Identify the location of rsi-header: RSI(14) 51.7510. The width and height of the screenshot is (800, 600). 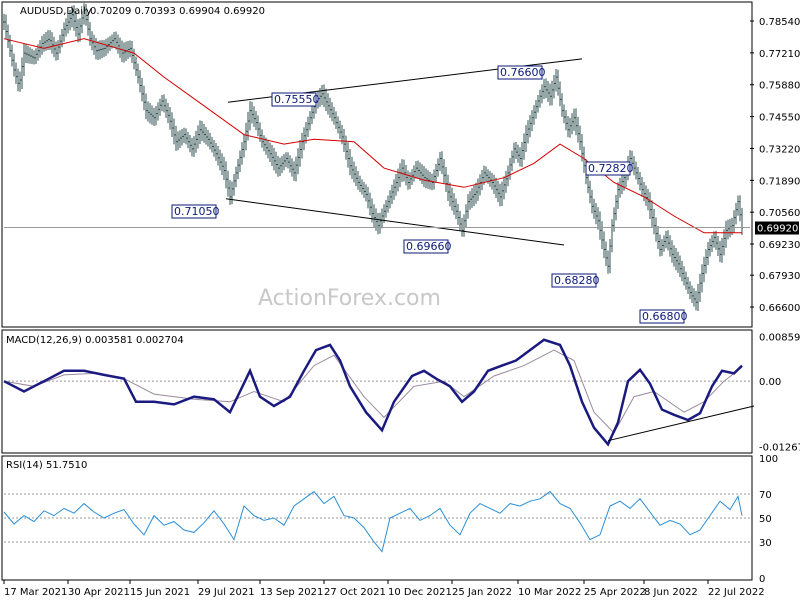
(46, 465).